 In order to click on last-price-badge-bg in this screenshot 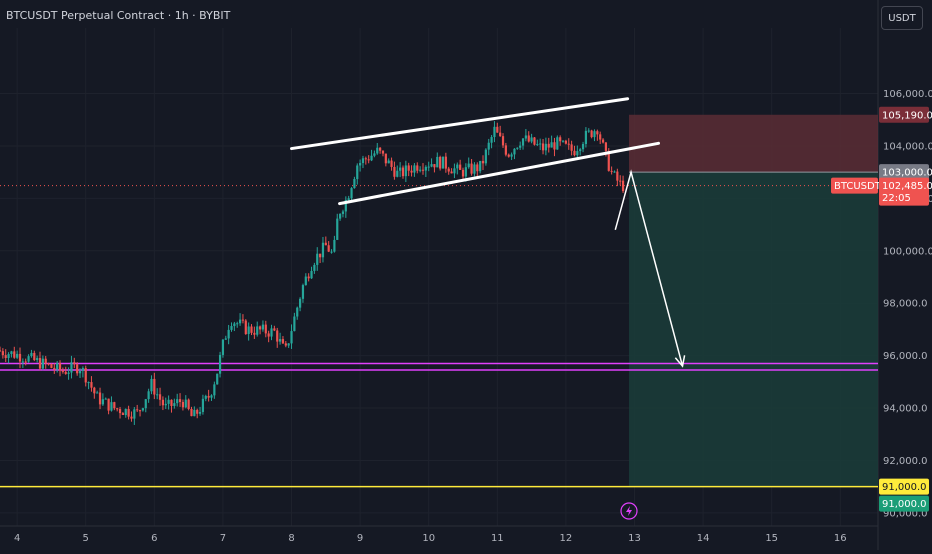, I will do `click(904, 191)`.